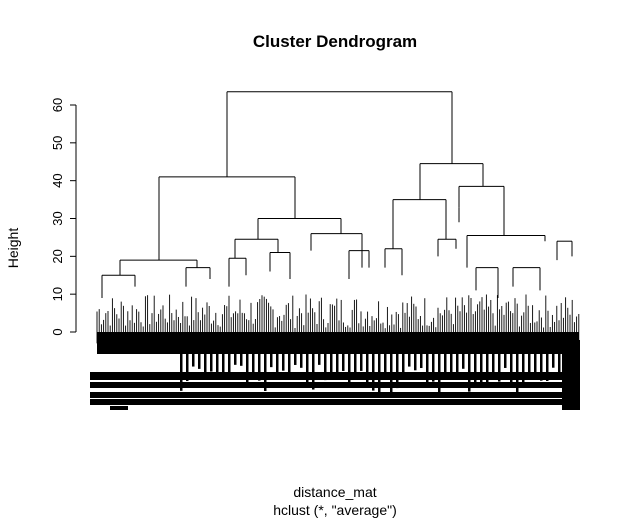  What do you see at coordinates (335, 510) in the screenshot?
I see `method-sublabel: hclust (*, "average")` at bounding box center [335, 510].